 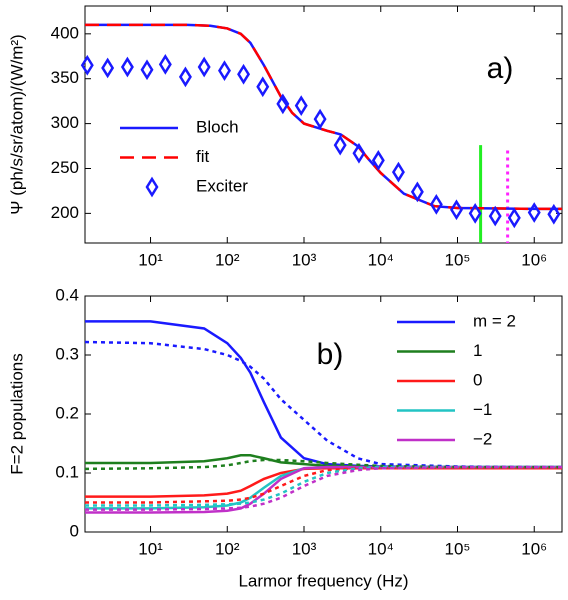 I want to click on legend-label: −2, so click(x=482, y=438).